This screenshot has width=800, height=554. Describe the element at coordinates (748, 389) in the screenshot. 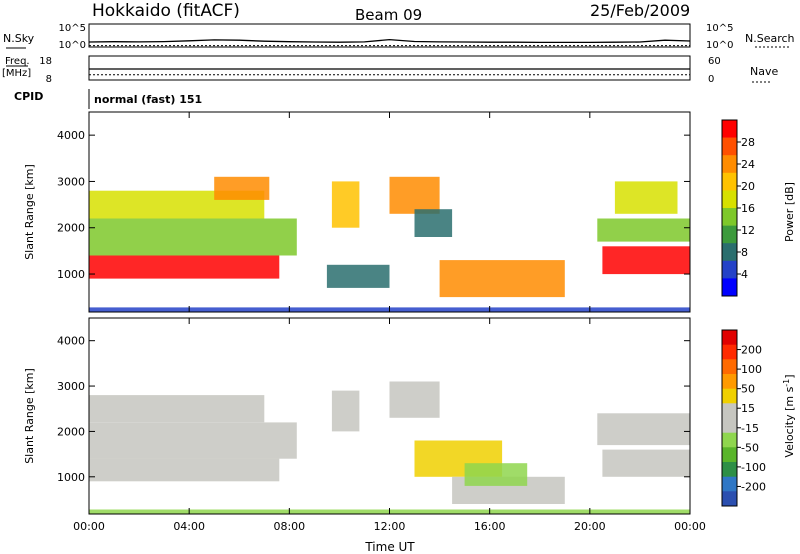

I see `colorbar-tick-label: 50` at that location.